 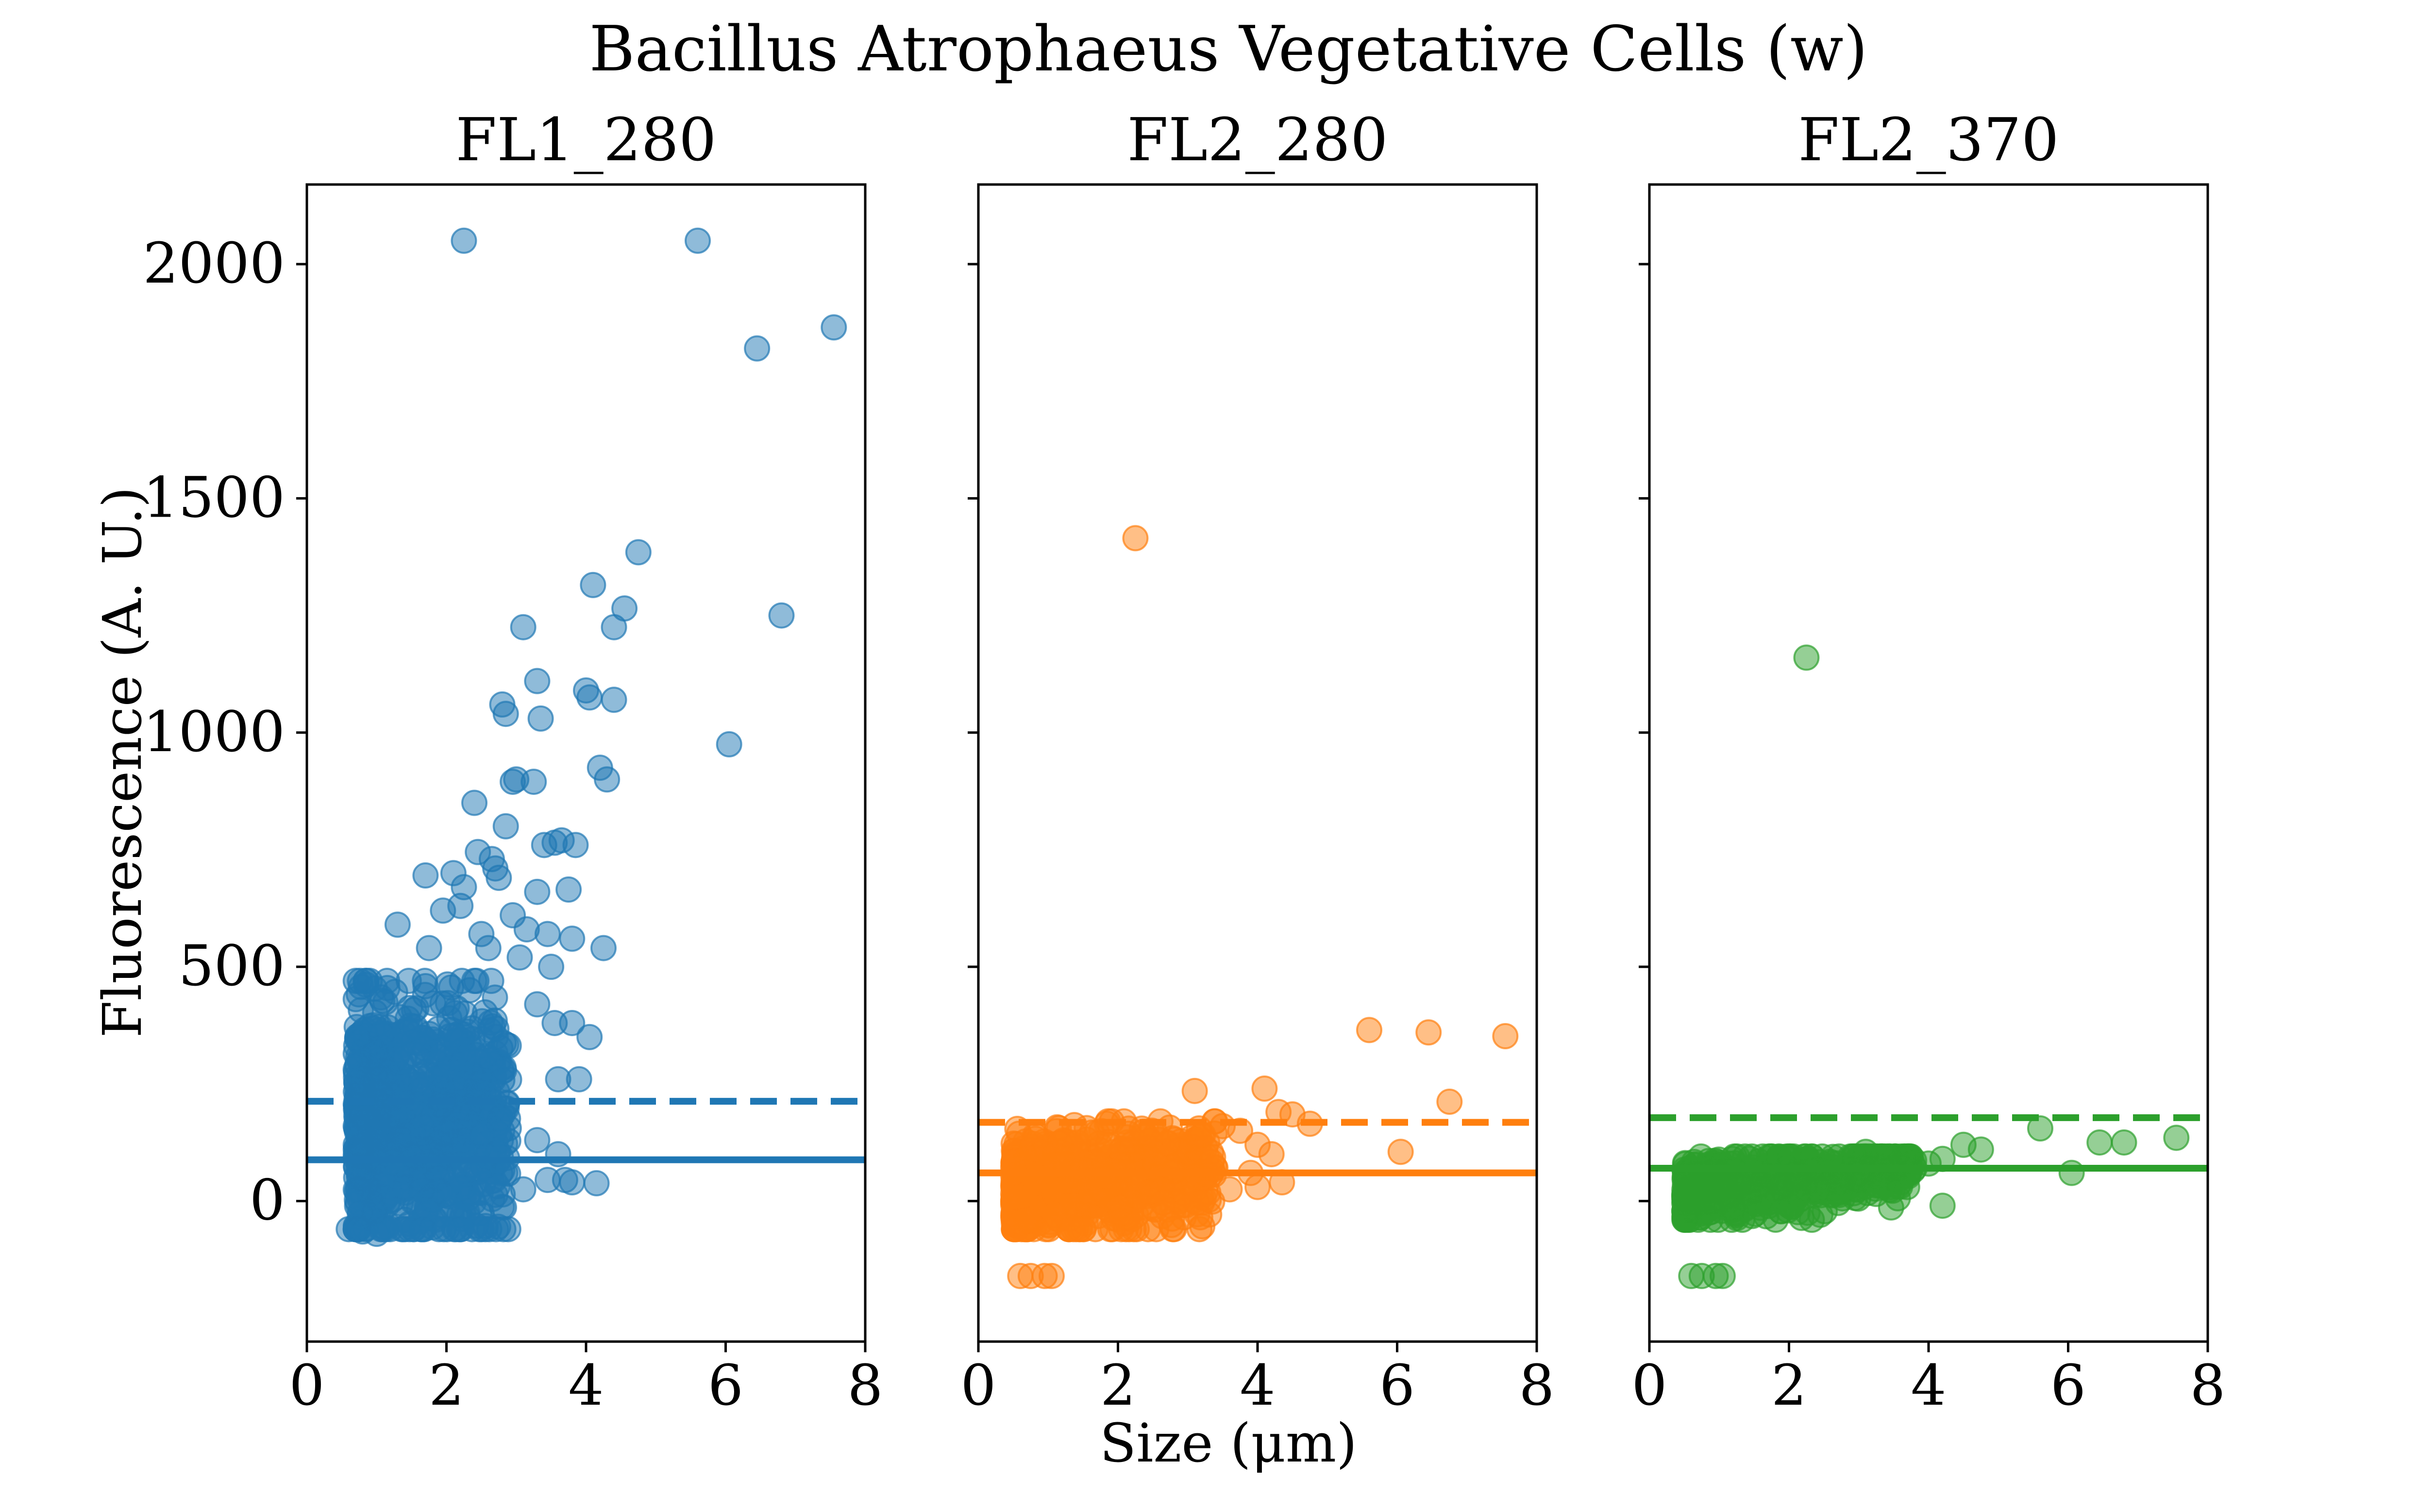 What do you see at coordinates (585, 139) in the screenshot?
I see `panel-title: FL1_280` at bounding box center [585, 139].